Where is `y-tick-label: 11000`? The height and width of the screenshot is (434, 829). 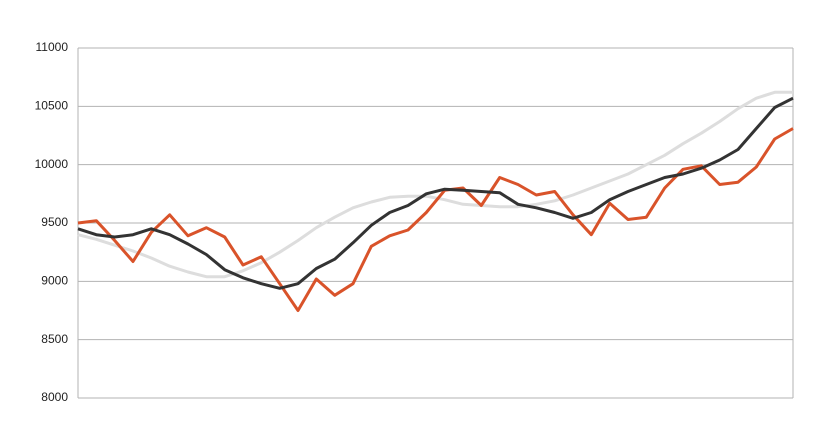
y-tick-label: 11000 is located at coordinates (52, 47).